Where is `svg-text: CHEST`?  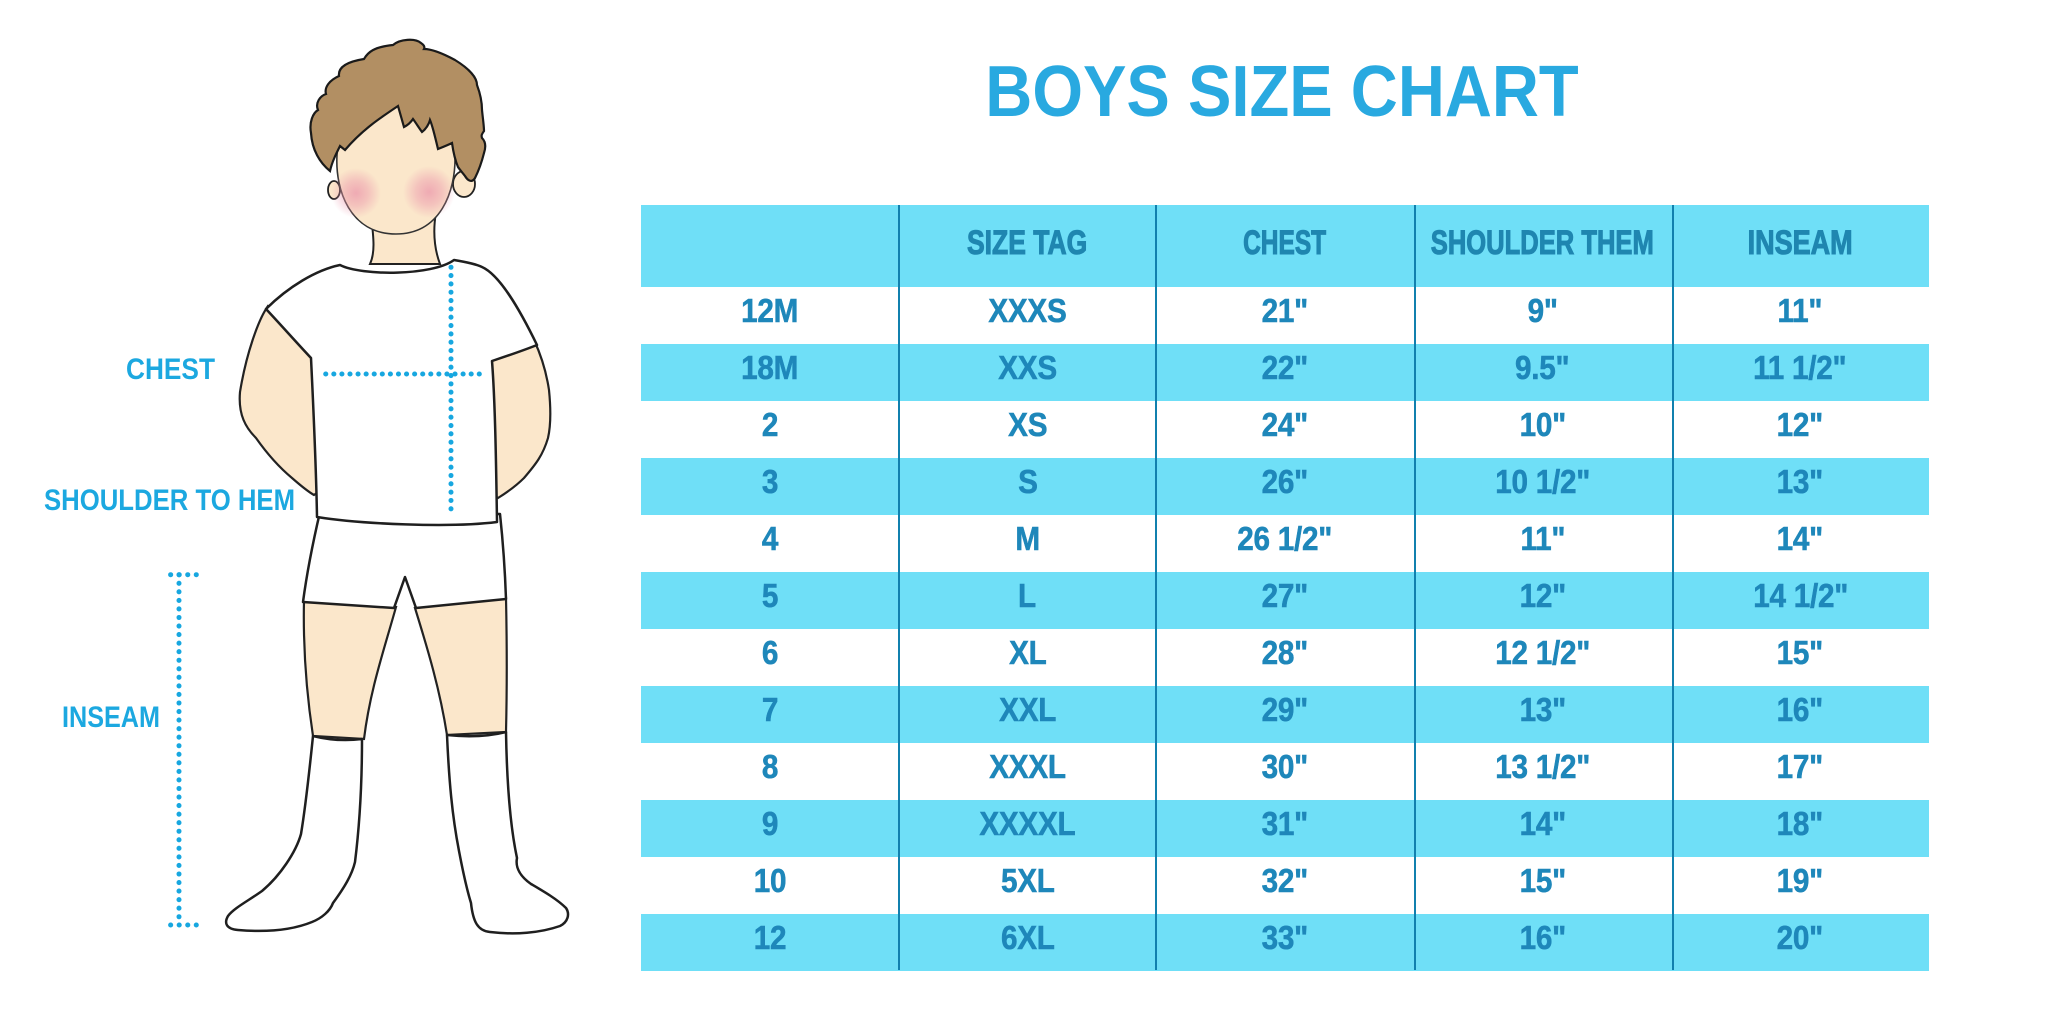
svg-text: CHEST is located at coordinates (170, 369).